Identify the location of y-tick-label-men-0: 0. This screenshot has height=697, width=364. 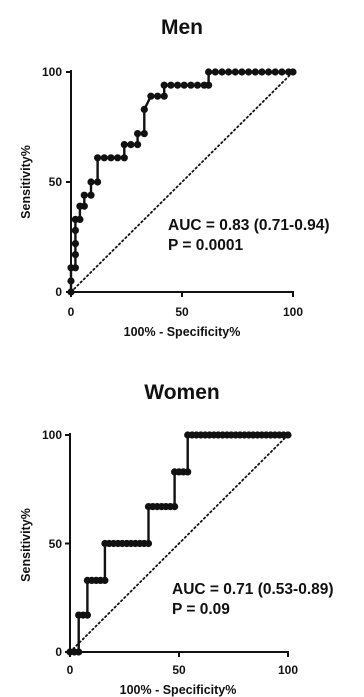
(58, 292).